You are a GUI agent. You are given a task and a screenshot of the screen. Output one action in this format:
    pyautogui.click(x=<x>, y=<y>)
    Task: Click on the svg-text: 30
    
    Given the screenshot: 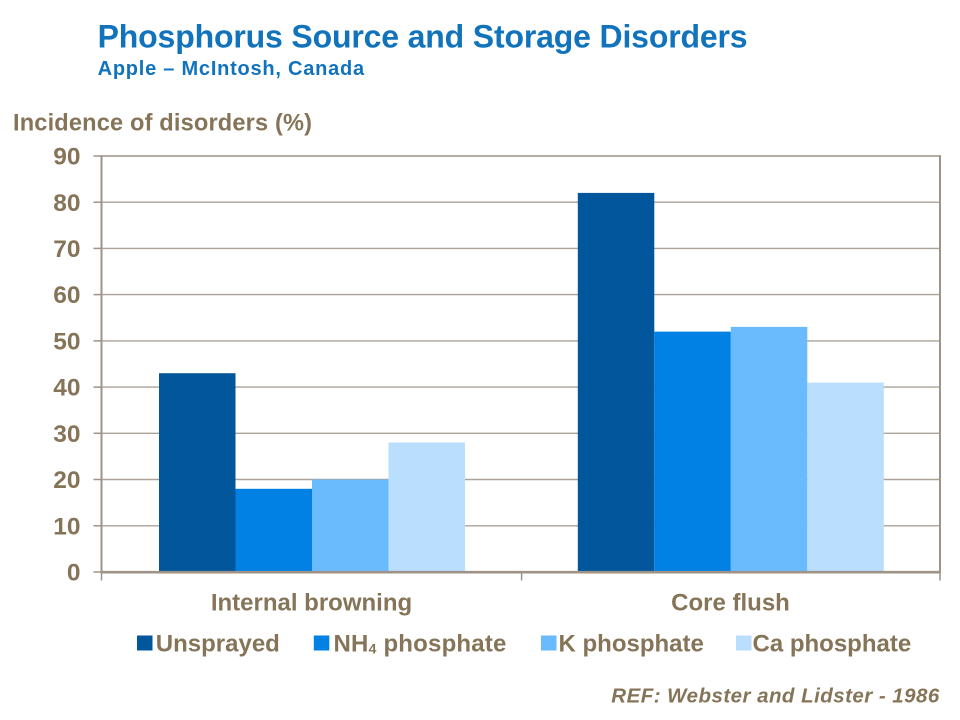 What is the action you would take?
    pyautogui.click(x=66, y=434)
    